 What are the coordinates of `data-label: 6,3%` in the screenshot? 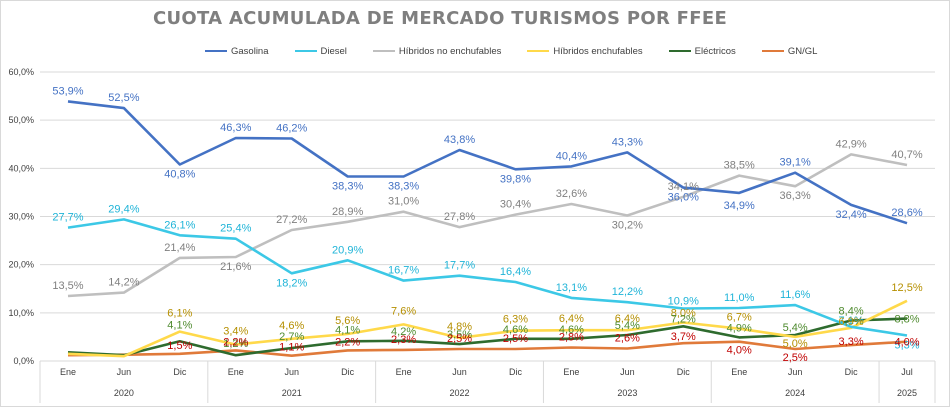 It's located at (515, 320).